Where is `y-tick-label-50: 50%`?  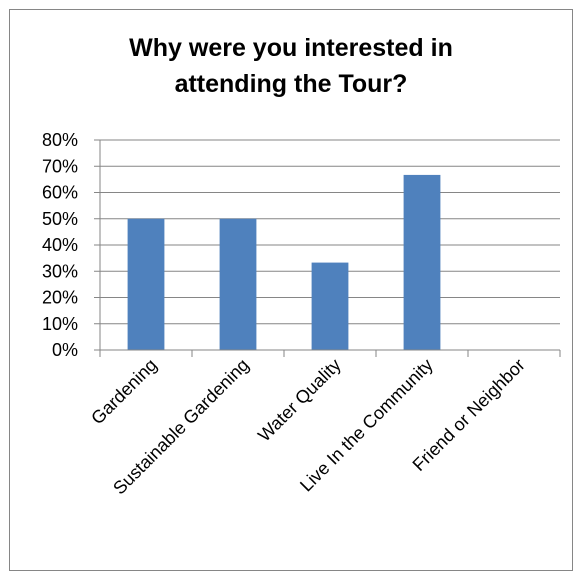
y-tick-label-50: 50% is located at coordinates (60, 219).